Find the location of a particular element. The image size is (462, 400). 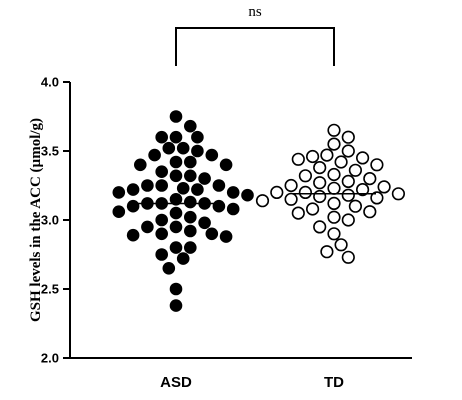

x-category-labels: ASD TD is located at coordinates (252, 382).